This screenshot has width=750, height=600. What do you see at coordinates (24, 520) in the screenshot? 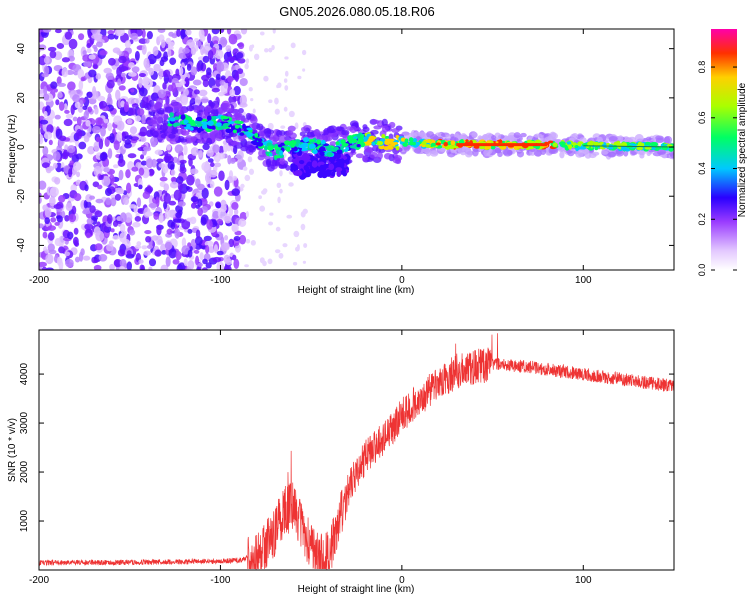
I see `y-tick-label: 1000` at bounding box center [24, 520].